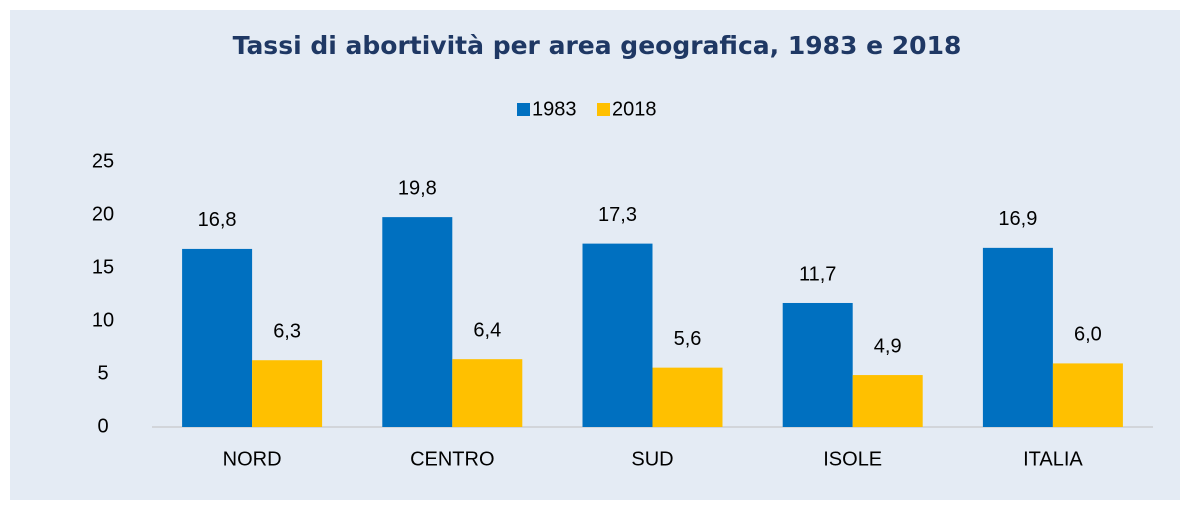  What do you see at coordinates (888, 346) in the screenshot?
I see `data-label: 4,9` at bounding box center [888, 346].